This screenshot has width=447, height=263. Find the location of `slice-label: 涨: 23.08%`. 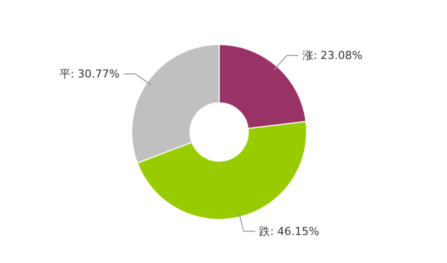

slice-label: 涨: 23.08% is located at coordinates (332, 55).